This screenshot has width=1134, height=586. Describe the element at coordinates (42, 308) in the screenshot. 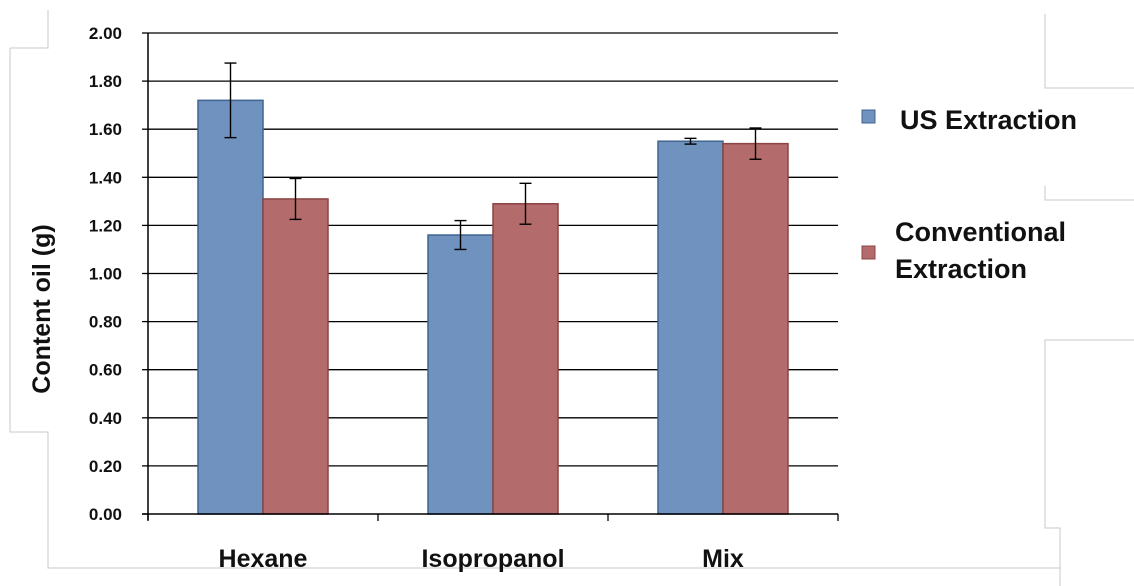

I see `y-axis-title: Content oil (g)` at that location.